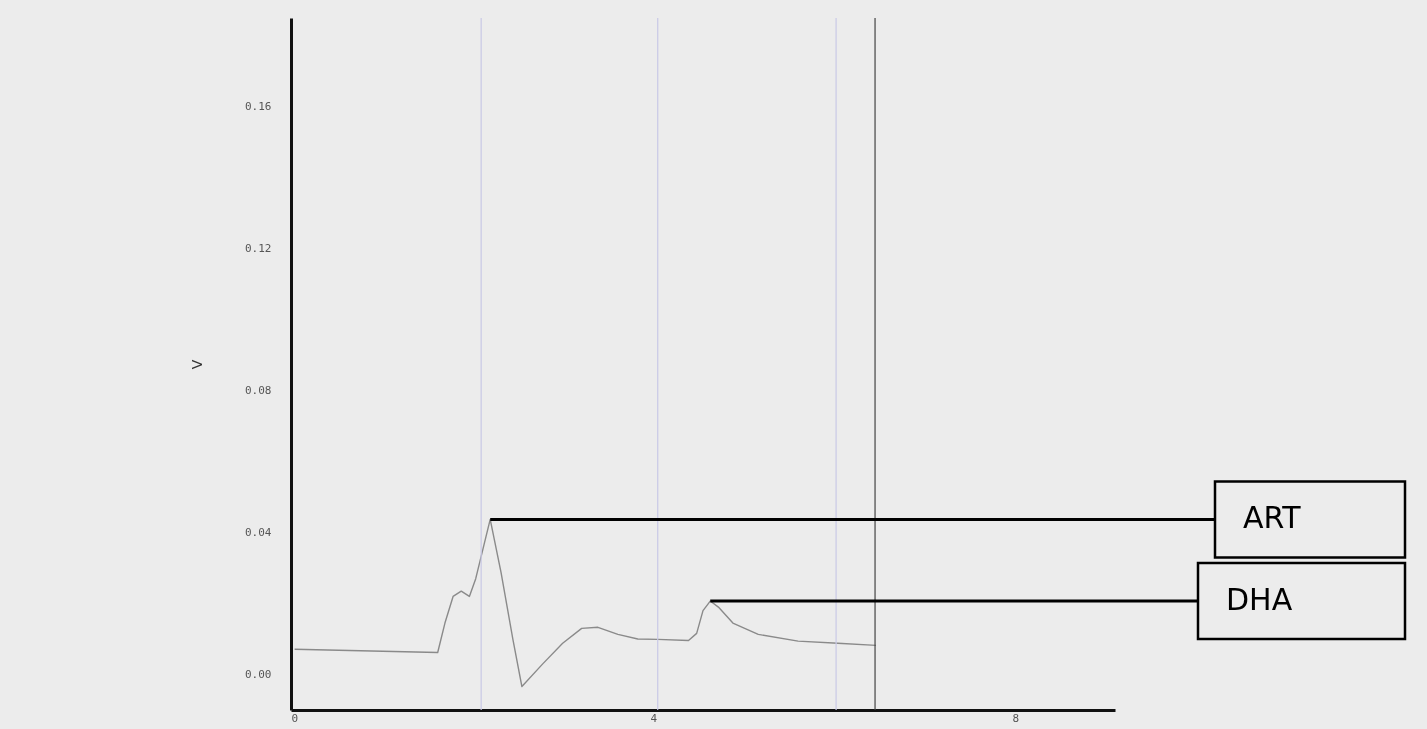 The width and height of the screenshot is (1427, 729). I want to click on y-tick-label: 0.00, so click(258, 675).